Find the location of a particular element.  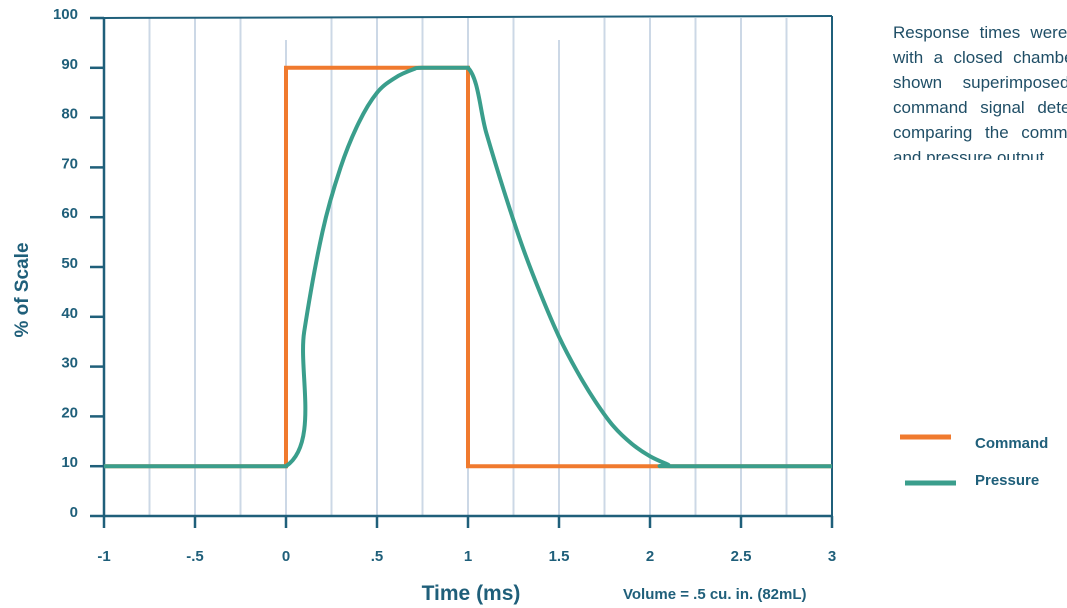

y-tick-label: 0 is located at coordinates (74, 512).